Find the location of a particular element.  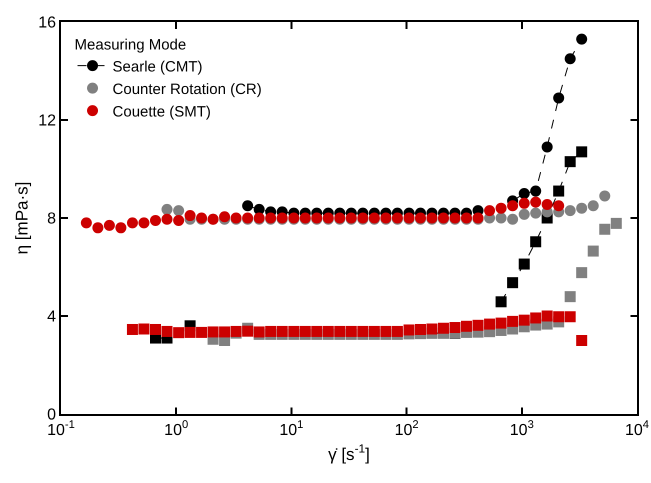

x-tick-label: 10$^{0}$ is located at coordinates (176, 429).